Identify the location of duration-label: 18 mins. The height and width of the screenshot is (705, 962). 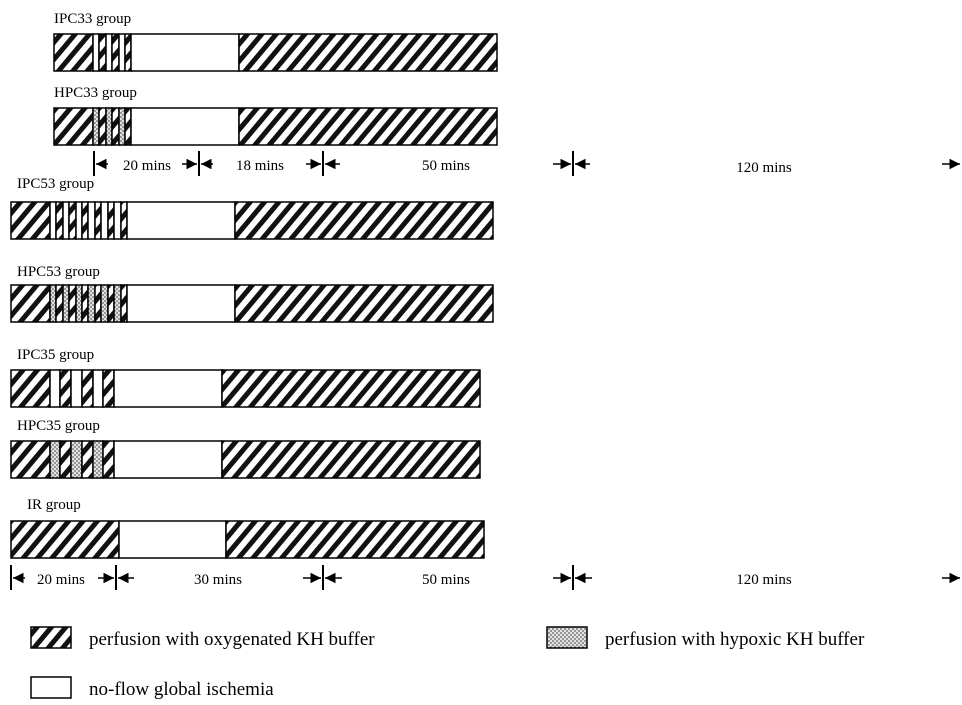
(260, 166).